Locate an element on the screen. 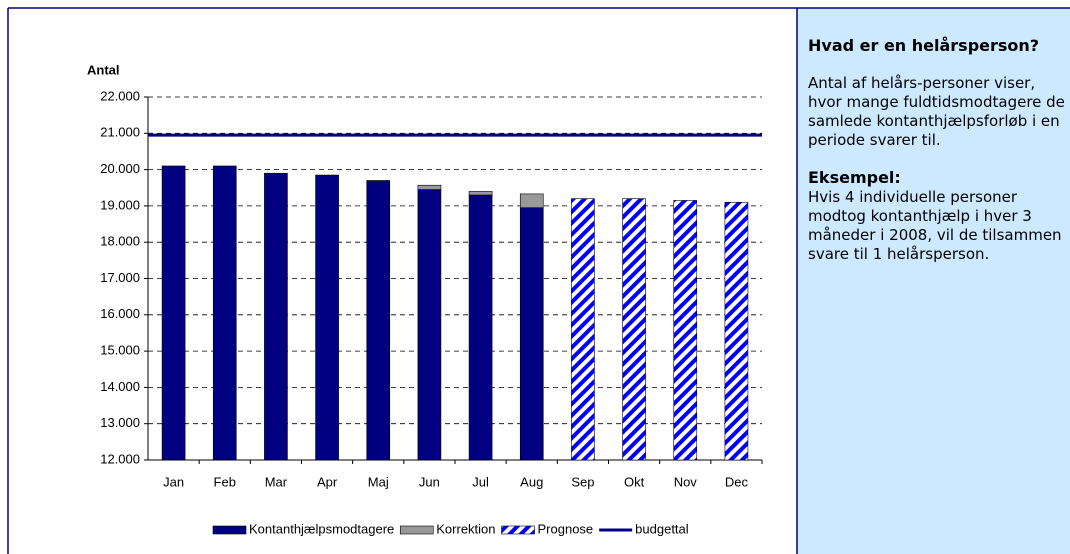 The height and width of the screenshot is (554, 1070). info-title: Hvad er en helårsperson? is located at coordinates (924, 45).